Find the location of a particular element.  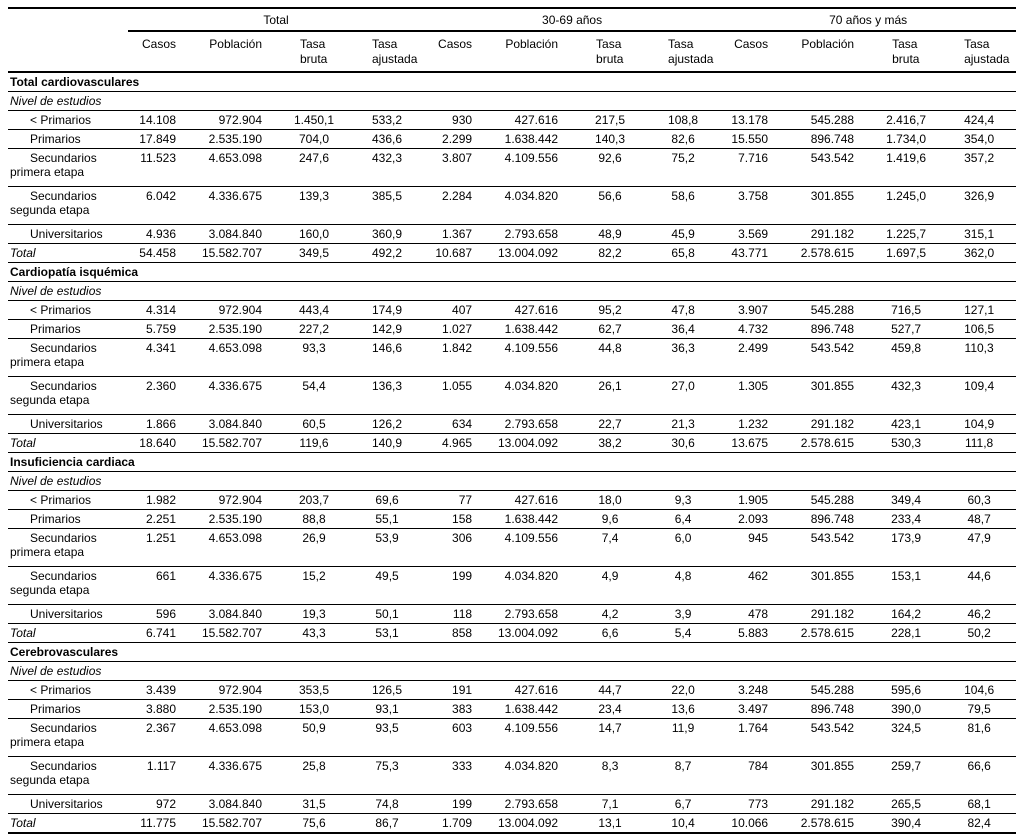

cell-value: 95,2 is located at coordinates (610, 310).